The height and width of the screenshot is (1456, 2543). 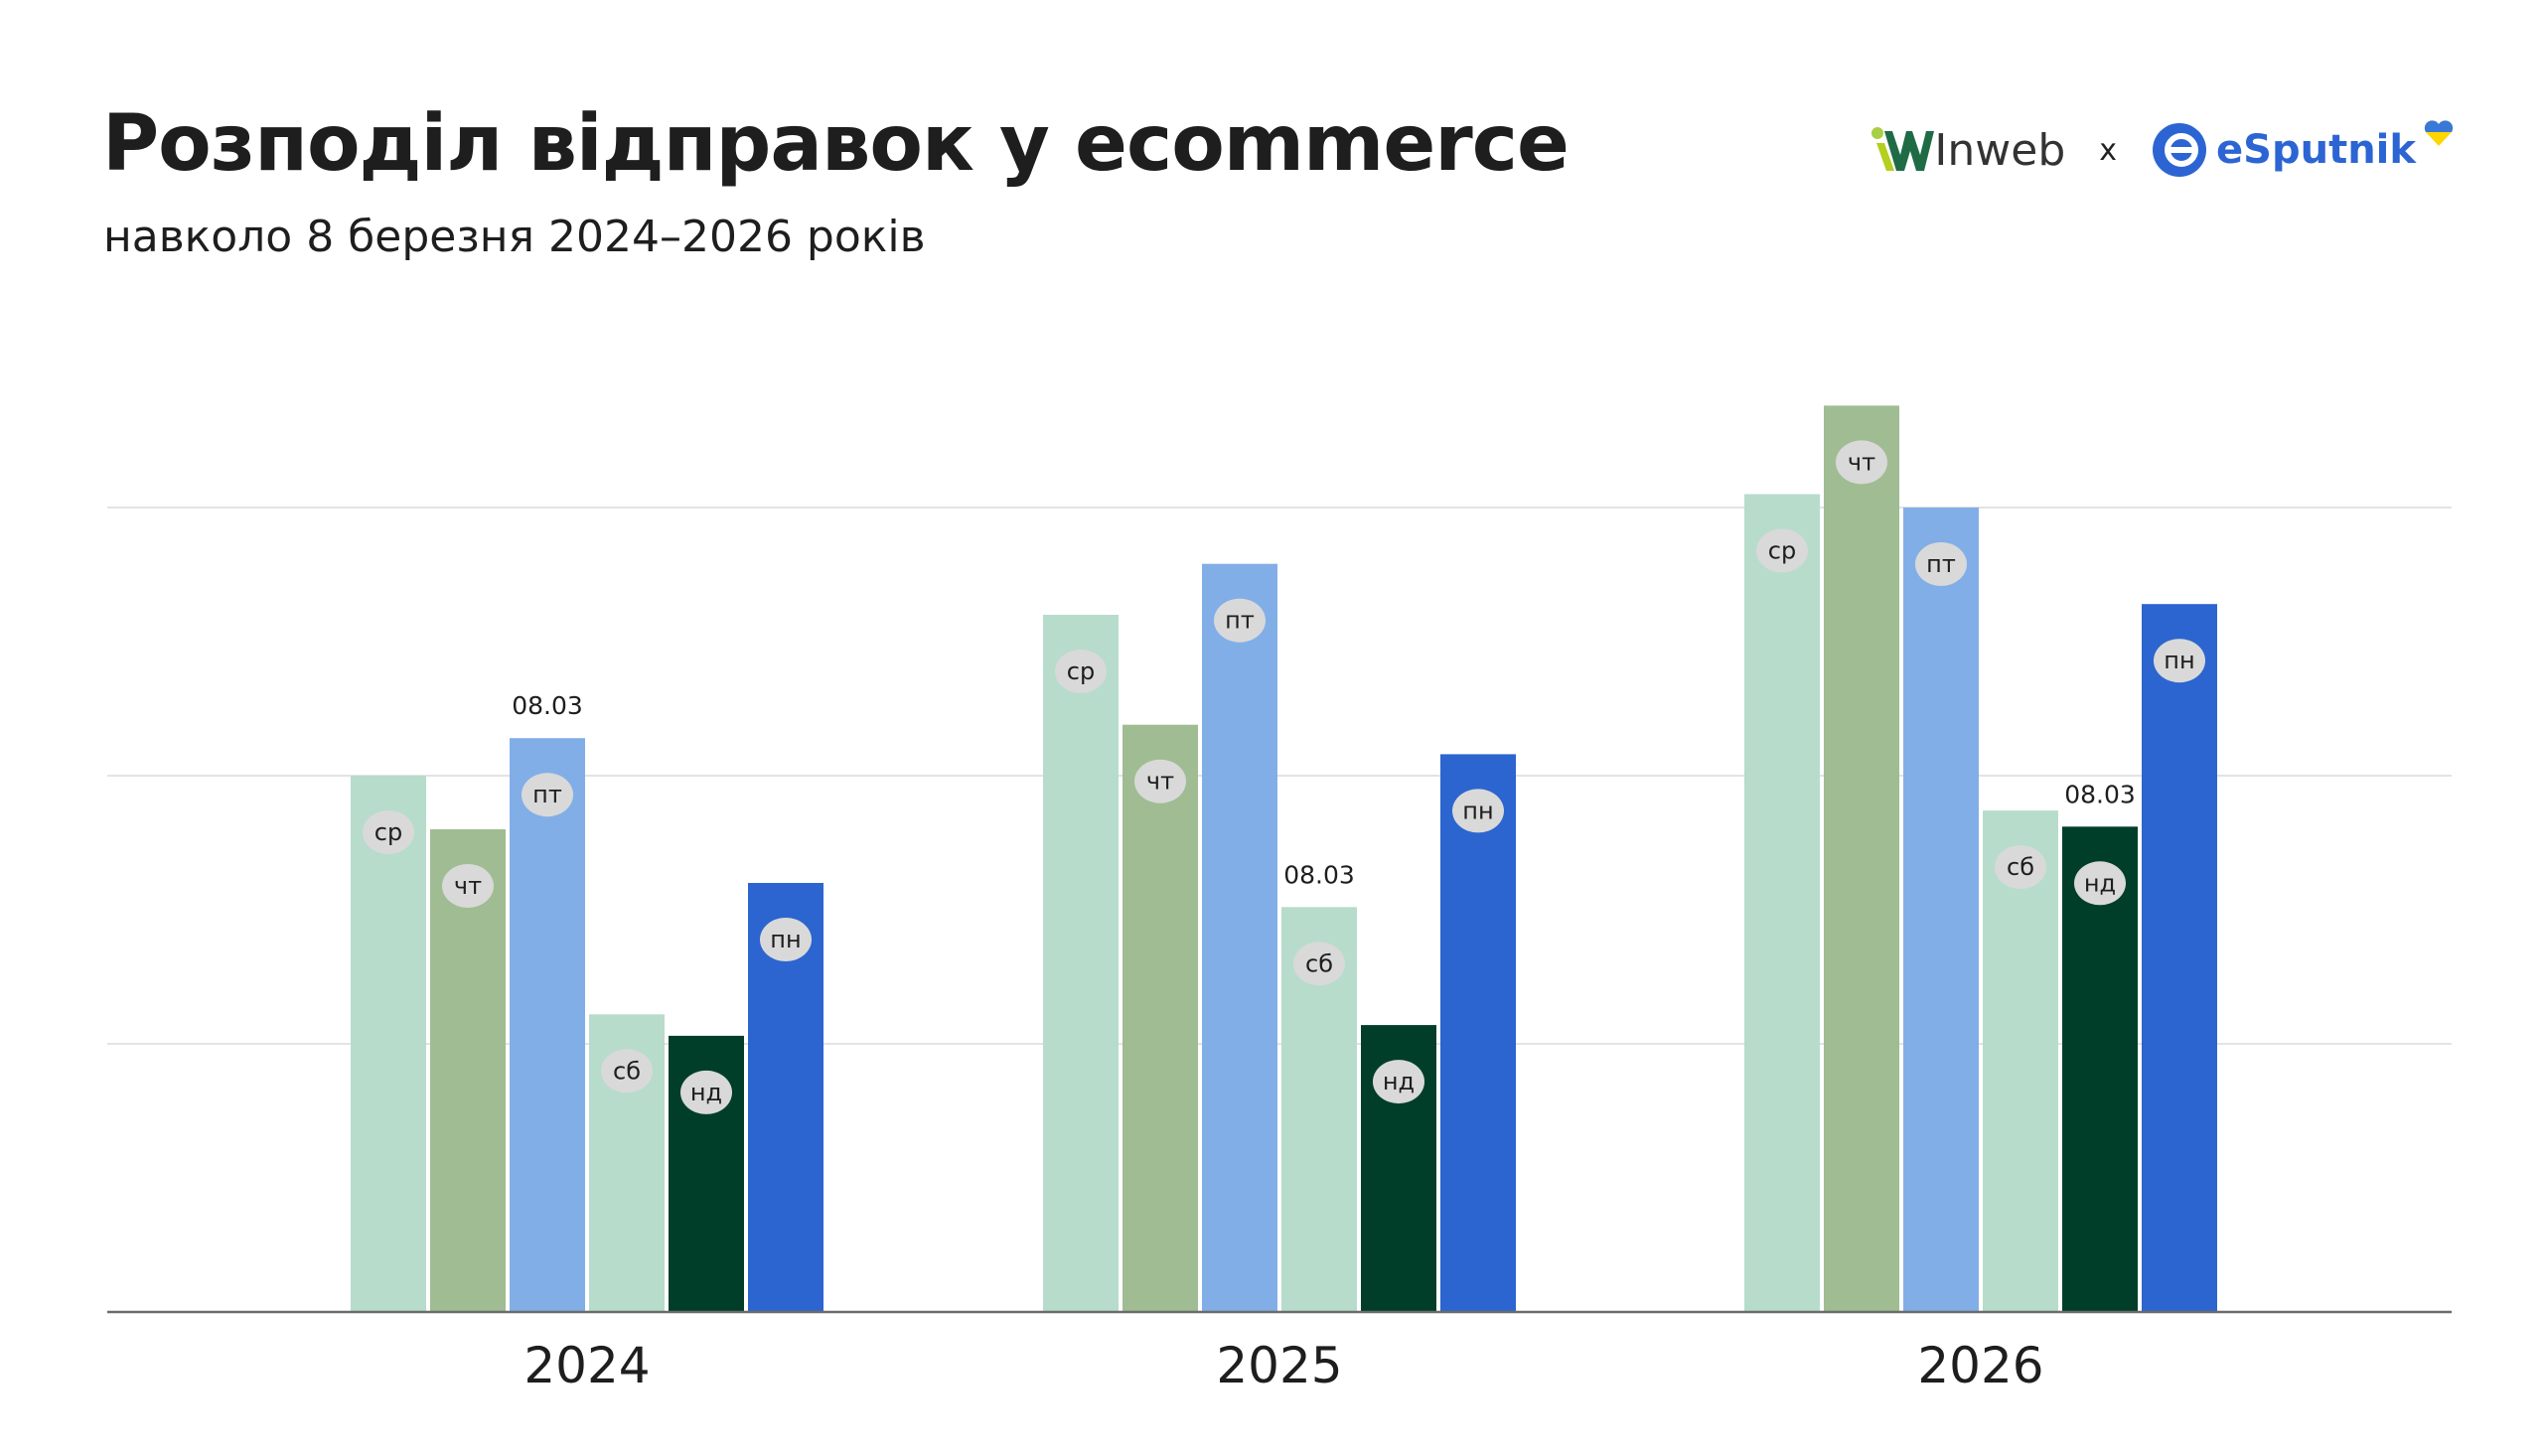 I want to click on chart-subtitle: навколо 8 березня 2024–2026 років, so click(x=514, y=237).